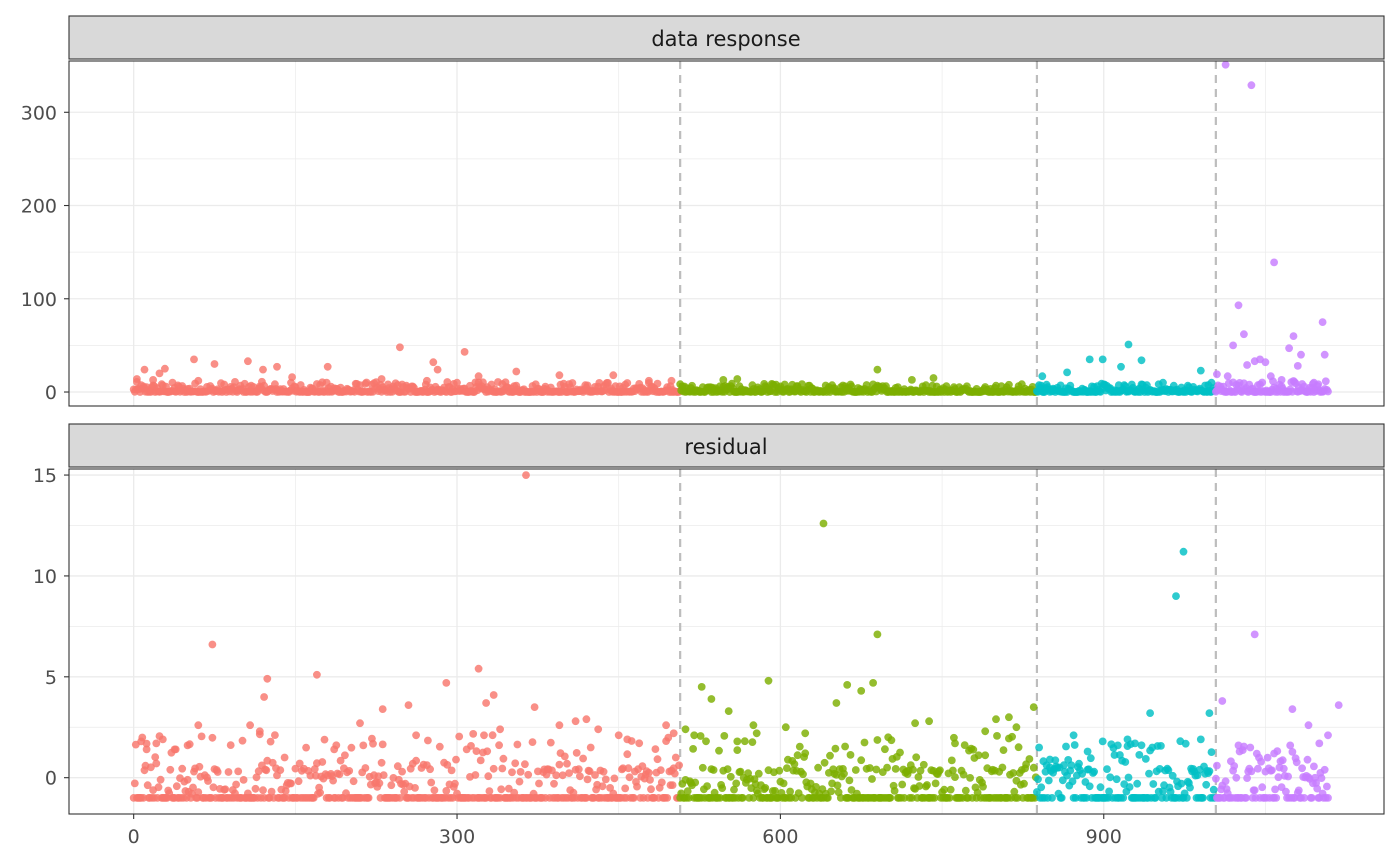  Describe the element at coordinates (1104, 837) in the screenshot. I see `x-tick-label: 900` at that location.